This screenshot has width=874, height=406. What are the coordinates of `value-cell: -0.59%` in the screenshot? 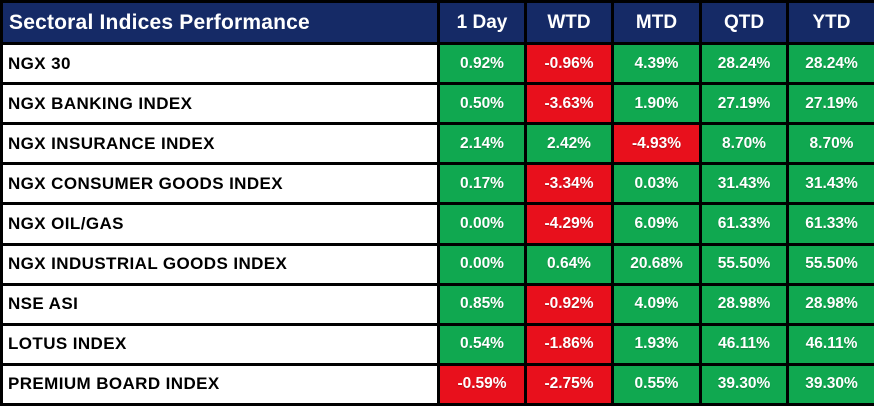 It's located at (482, 384).